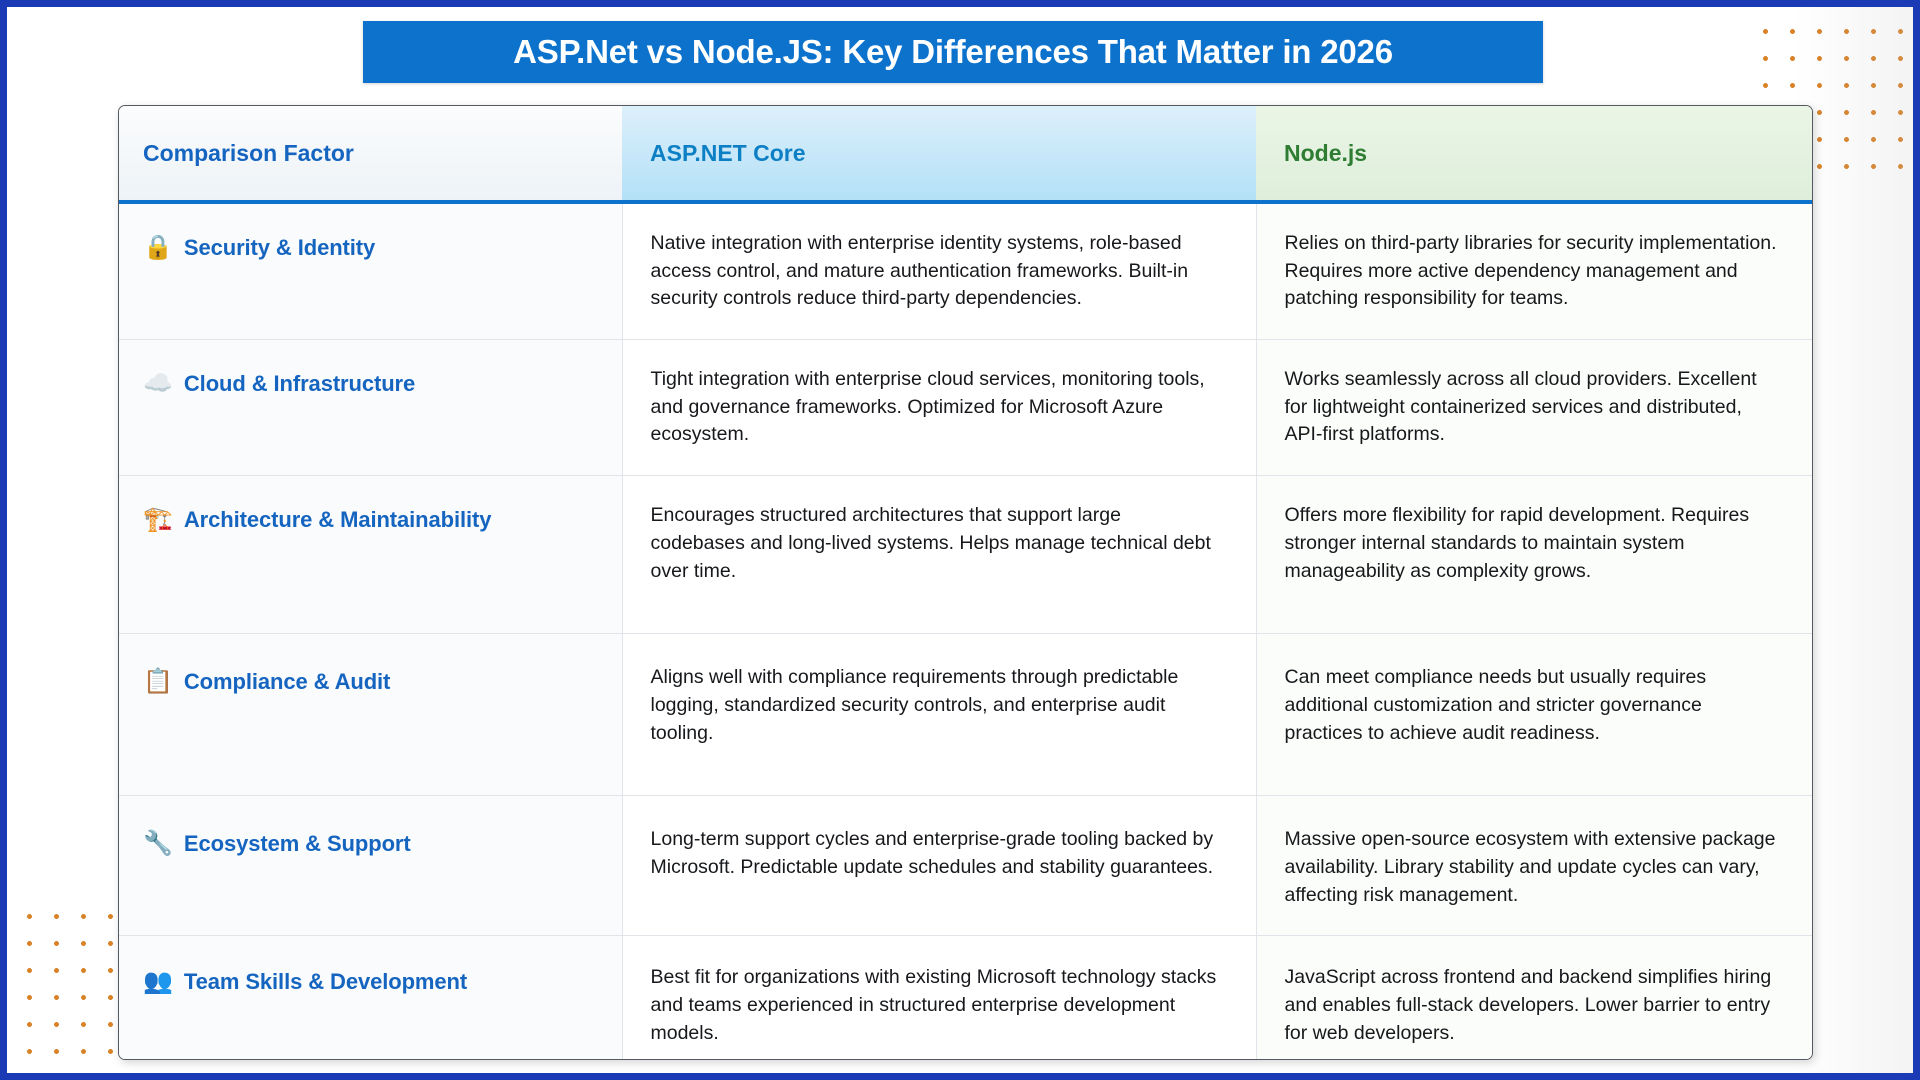 The height and width of the screenshot is (1080, 1920). What do you see at coordinates (371, 271) in the screenshot?
I see `cell-comparison-factor: 🔒 Security & Identity` at bounding box center [371, 271].